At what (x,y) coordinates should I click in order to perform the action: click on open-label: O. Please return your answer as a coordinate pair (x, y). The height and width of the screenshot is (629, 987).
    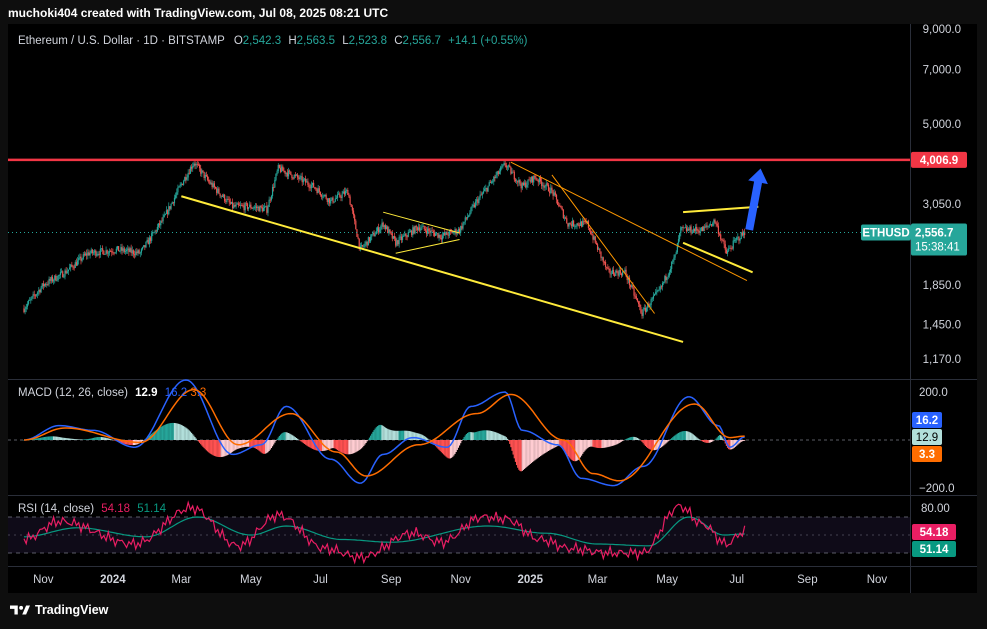
    Looking at the image, I should click on (238, 41).